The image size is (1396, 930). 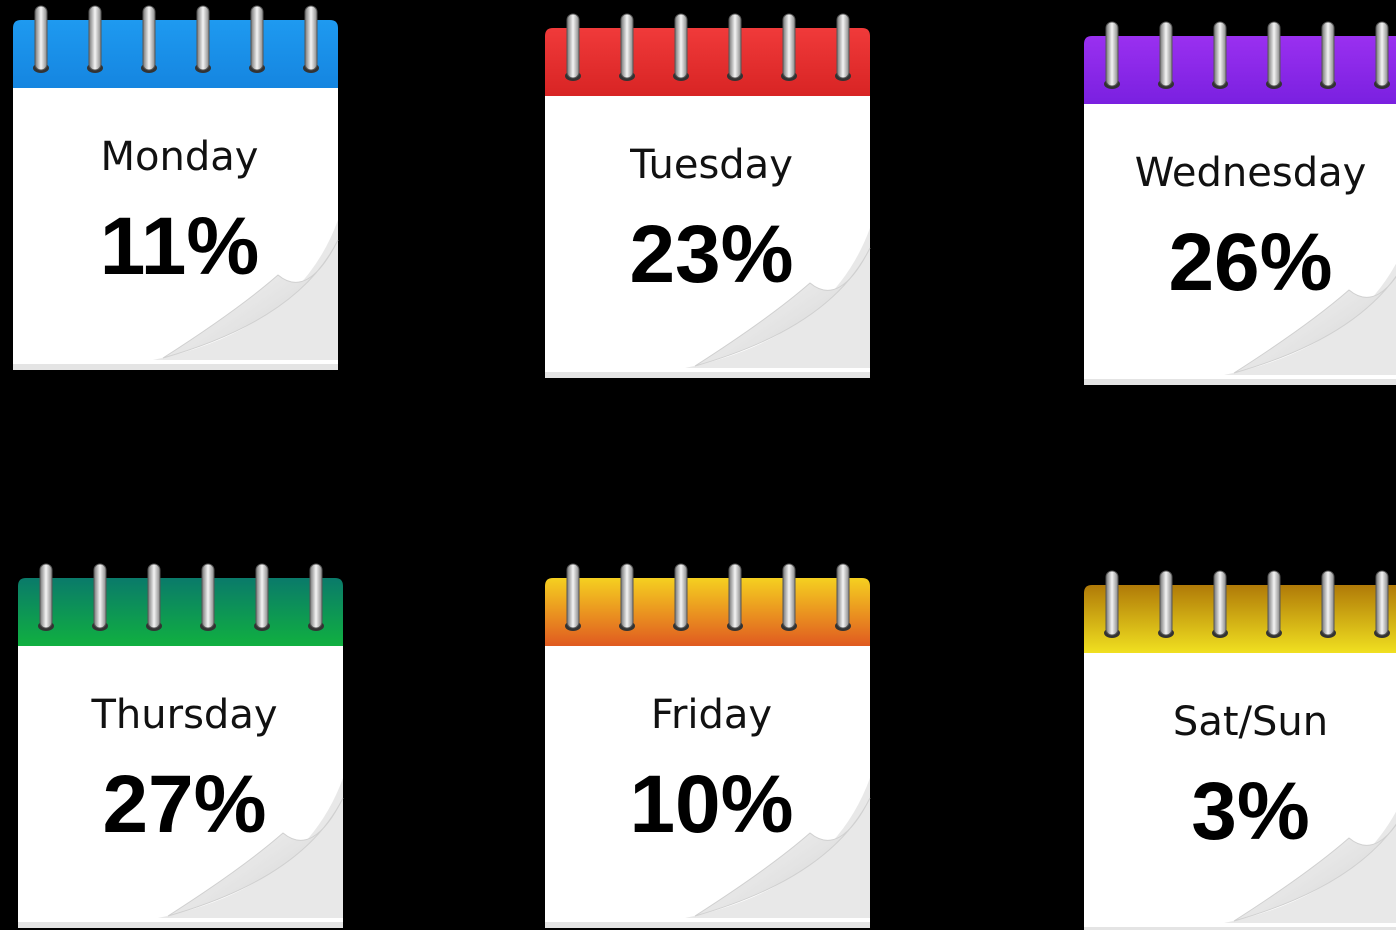 I want to click on day-label: Monday, so click(x=180, y=157).